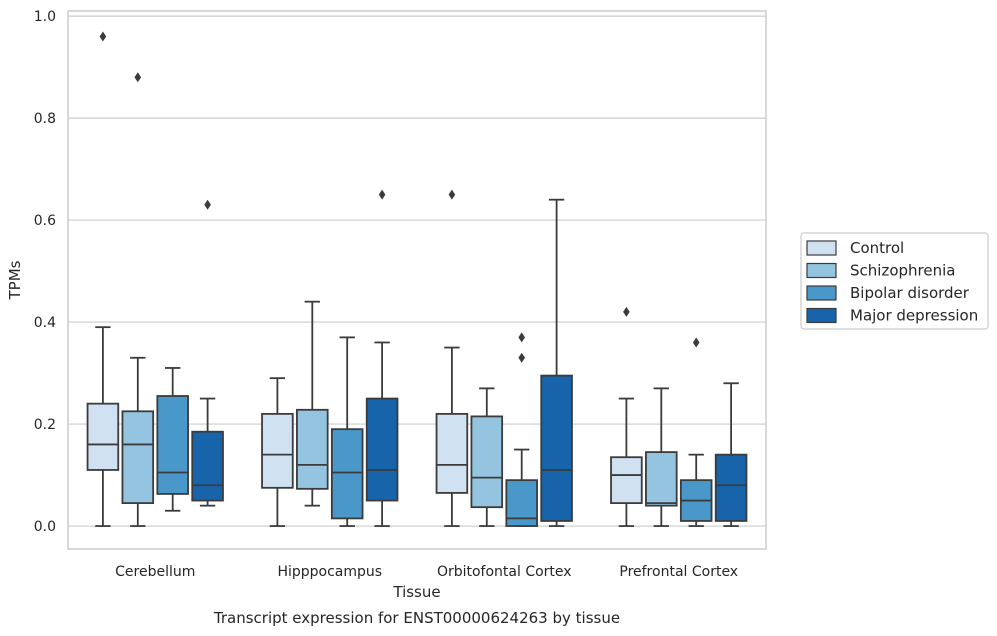  I want to click on x-tick-label: Hipppocampus, so click(329, 572).